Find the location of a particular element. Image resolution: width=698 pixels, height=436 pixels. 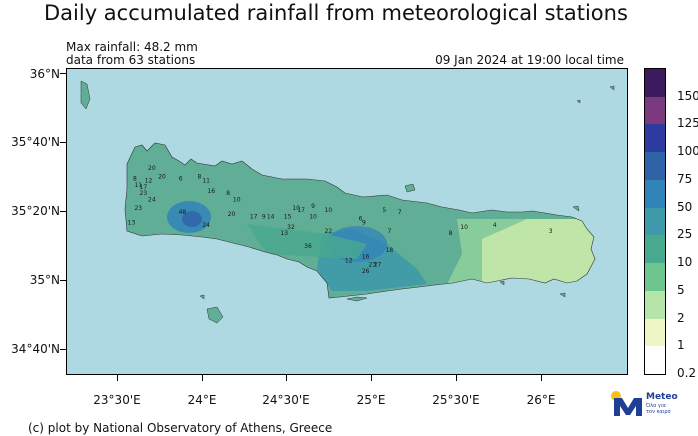

lat-label-34-40: 34°40'N is located at coordinates (35, 349).